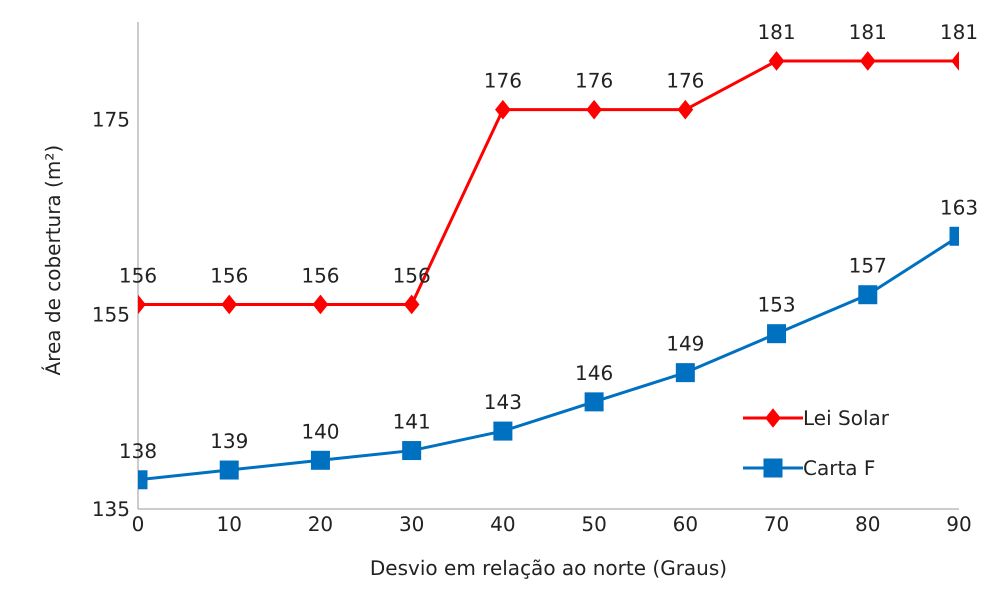 Image resolution: width=995 pixels, height=595 pixels. I want to click on x-tick-label: 50, so click(594, 524).